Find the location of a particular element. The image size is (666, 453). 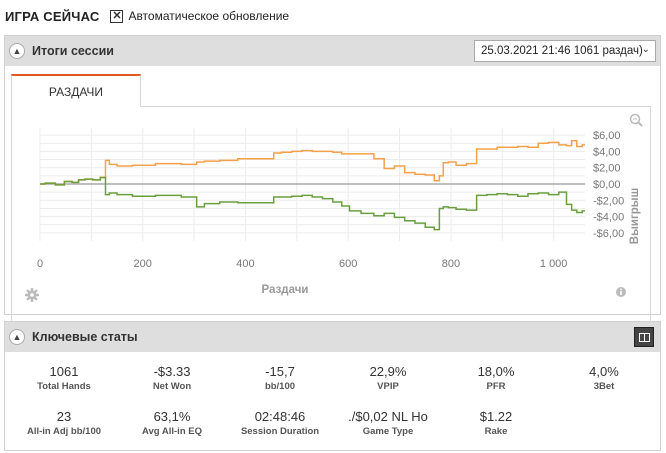

session-select: 25.03.2021 21:46 1061 раздач) ⌄ is located at coordinates (565, 51).